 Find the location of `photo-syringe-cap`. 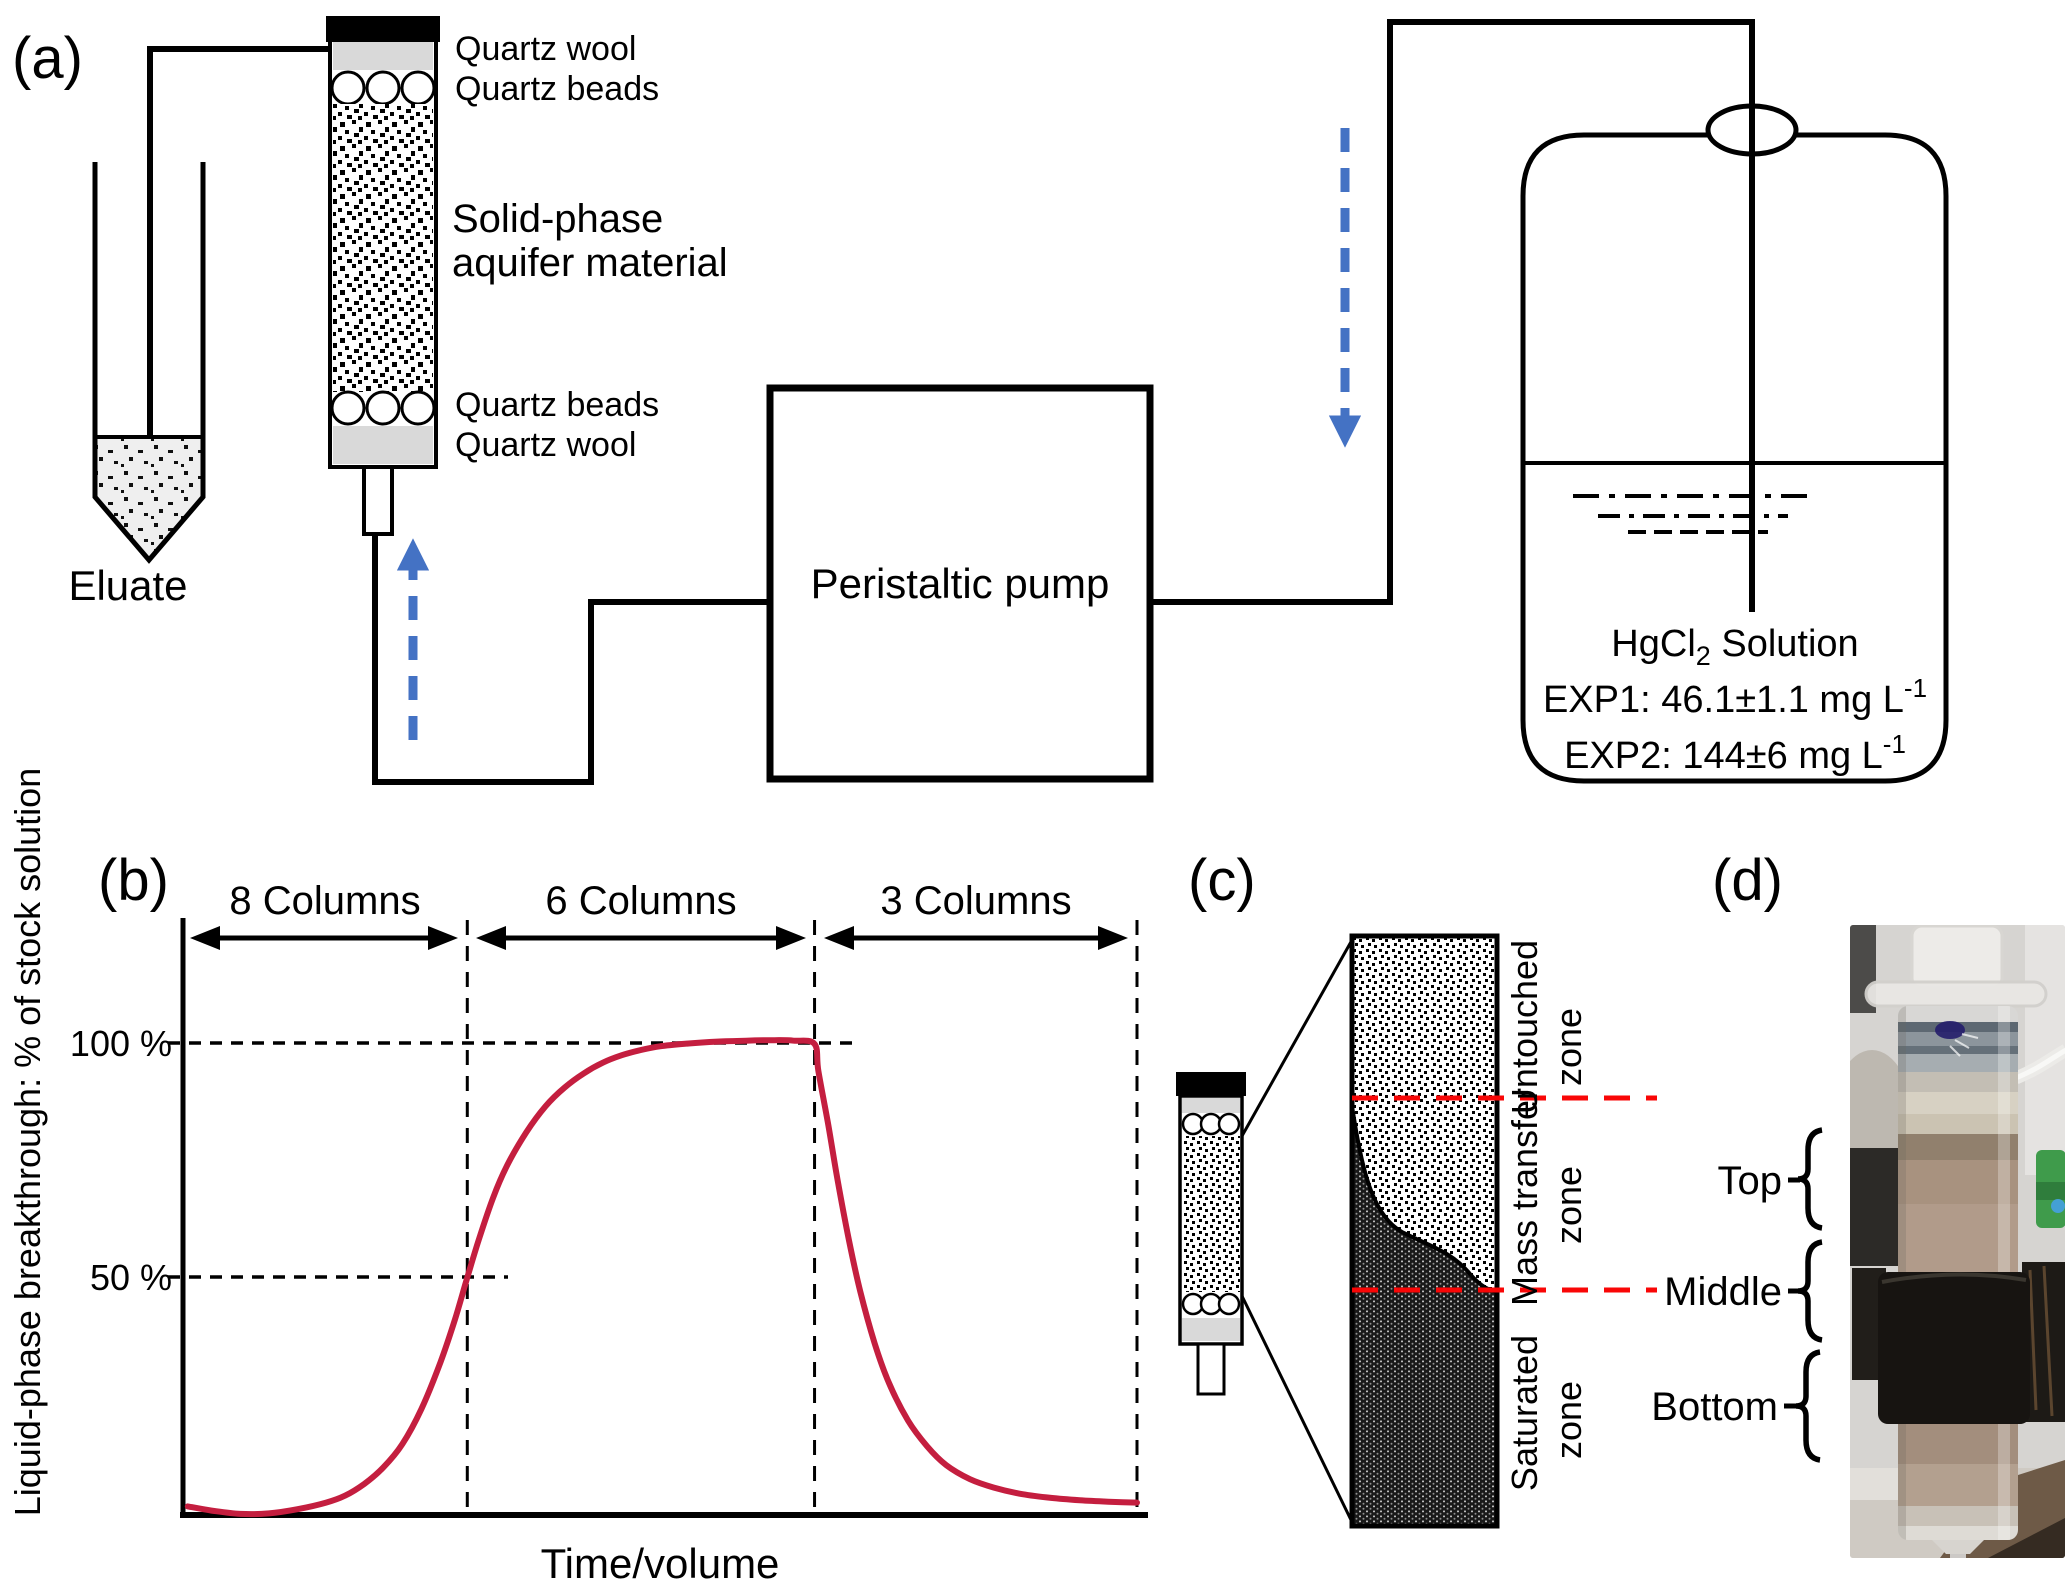

photo-syringe-cap is located at coordinates (1957, 957).